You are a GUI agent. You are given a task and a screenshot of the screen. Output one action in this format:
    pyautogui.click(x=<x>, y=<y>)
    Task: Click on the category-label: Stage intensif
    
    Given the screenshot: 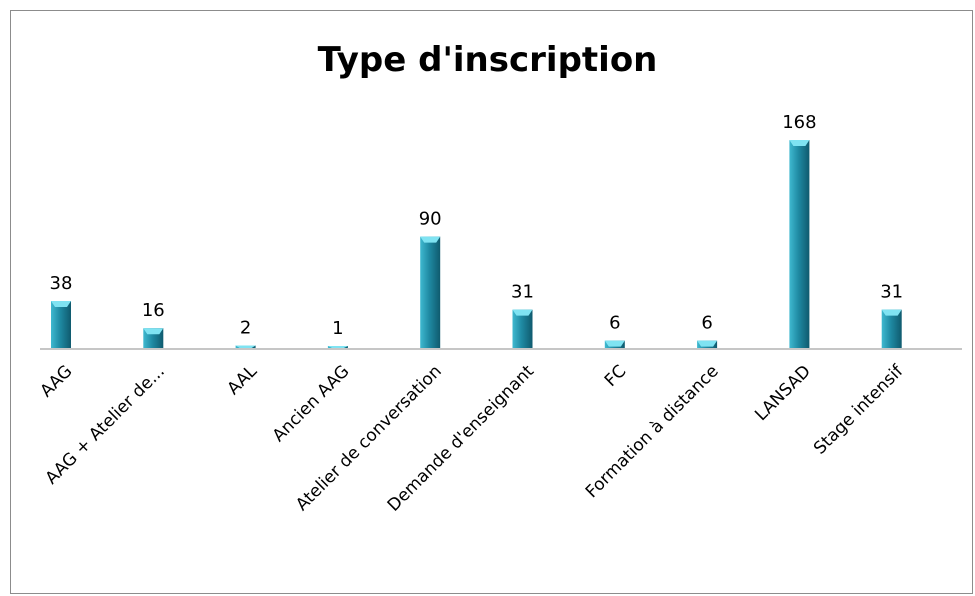 What is the action you would take?
    pyautogui.click(x=859, y=410)
    